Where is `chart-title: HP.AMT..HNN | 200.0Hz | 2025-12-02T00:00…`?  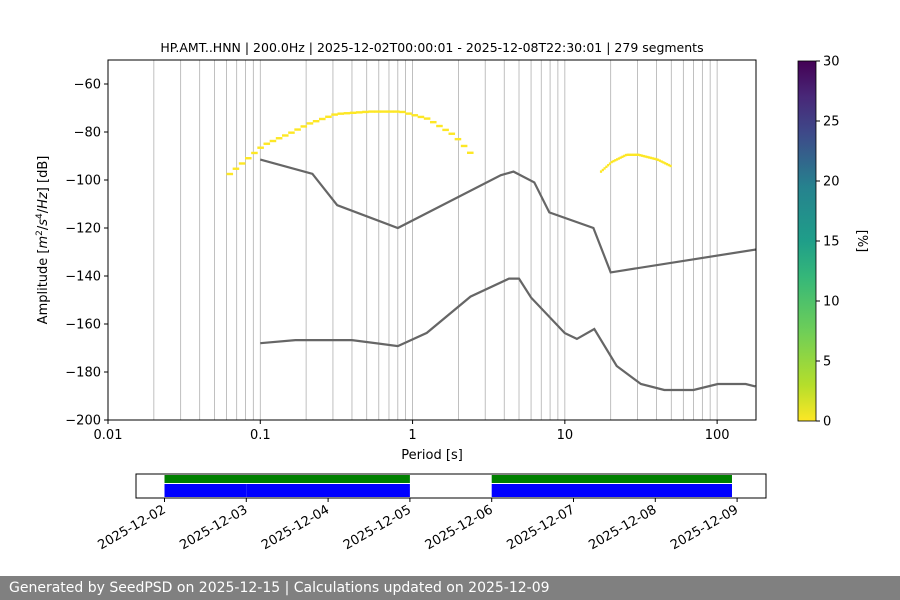 chart-title: HP.AMT..HNN | 200.0Hz | 2025-12-02T00:00… is located at coordinates (431, 47).